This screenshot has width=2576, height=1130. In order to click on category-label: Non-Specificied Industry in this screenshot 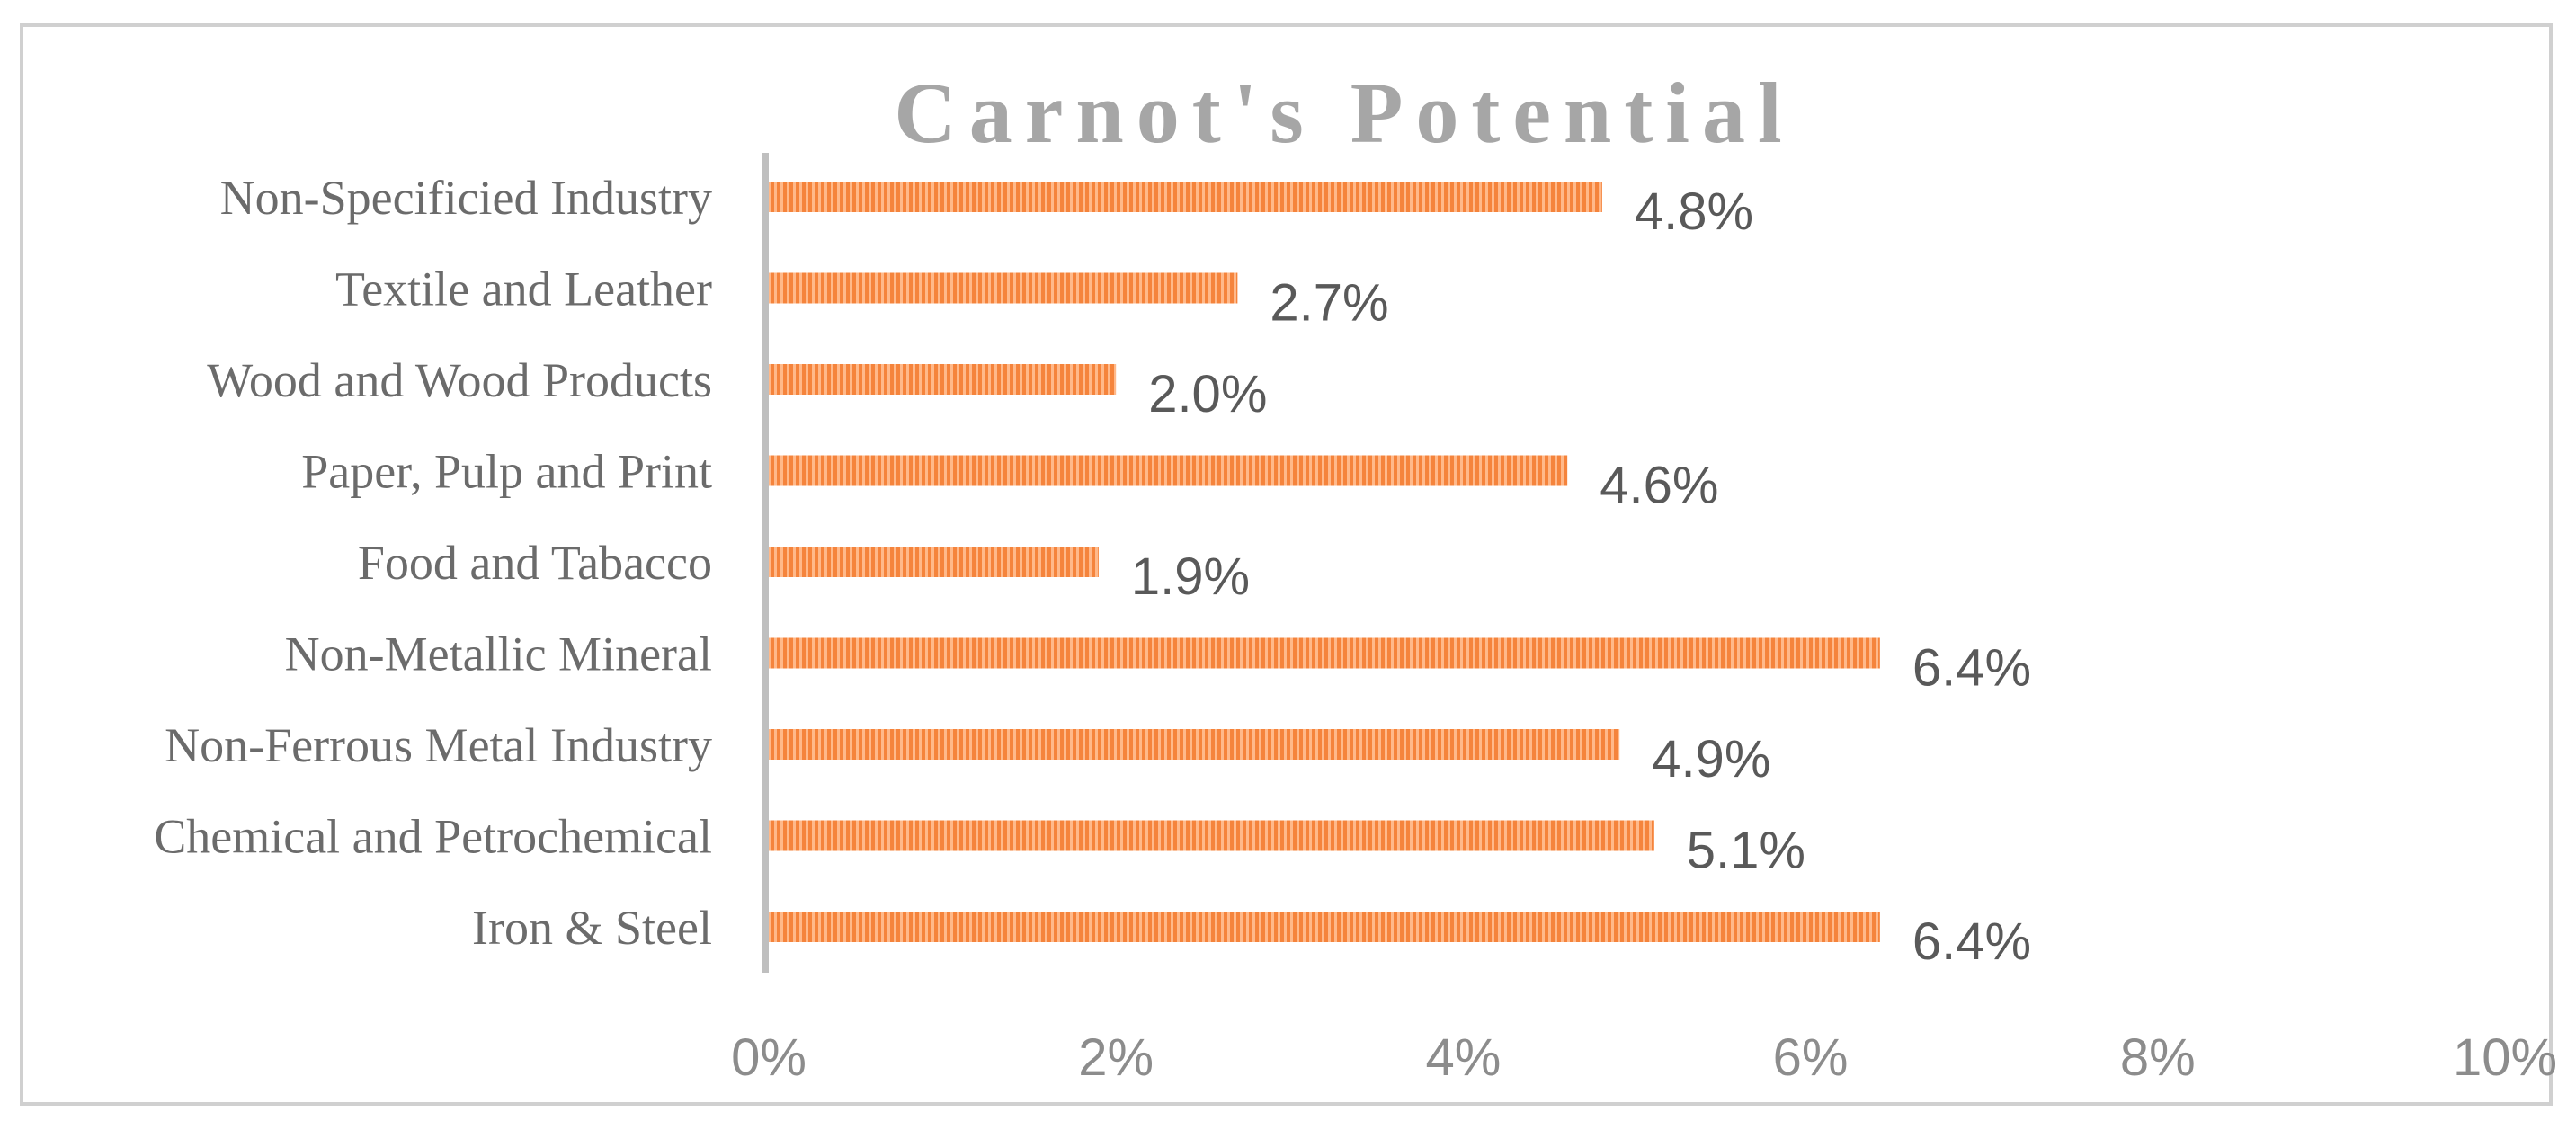, I will do `click(466, 198)`.